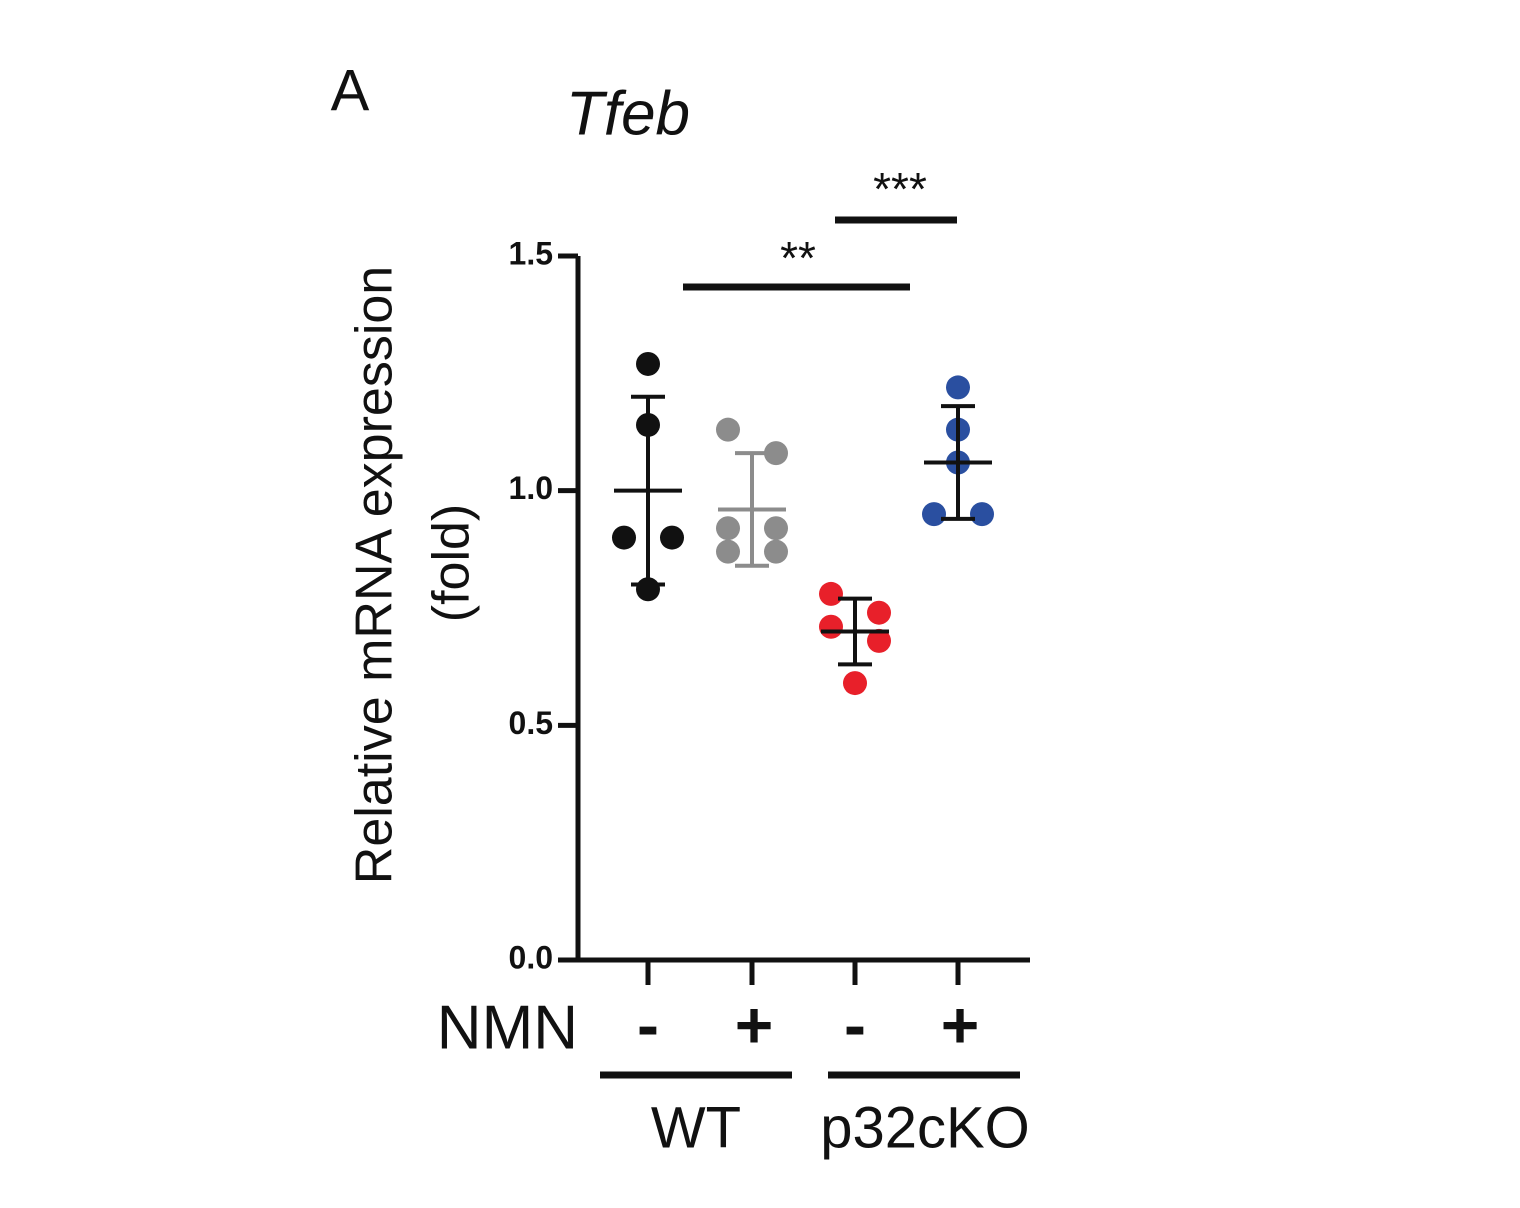  I want to click on panel-label: A, so click(350, 90).